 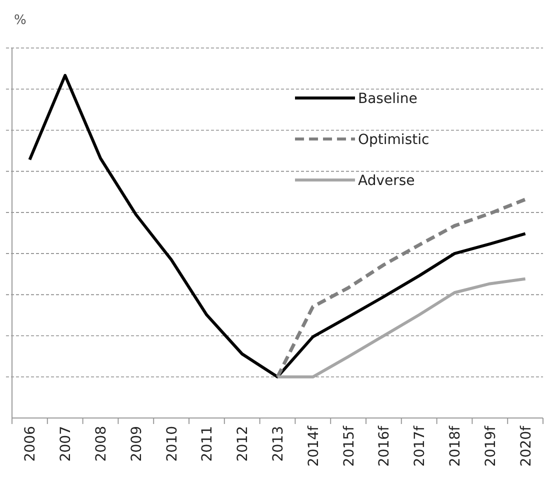 What do you see at coordinates (243, 444) in the screenshot?
I see `x-tick-label: 2012` at bounding box center [243, 444].